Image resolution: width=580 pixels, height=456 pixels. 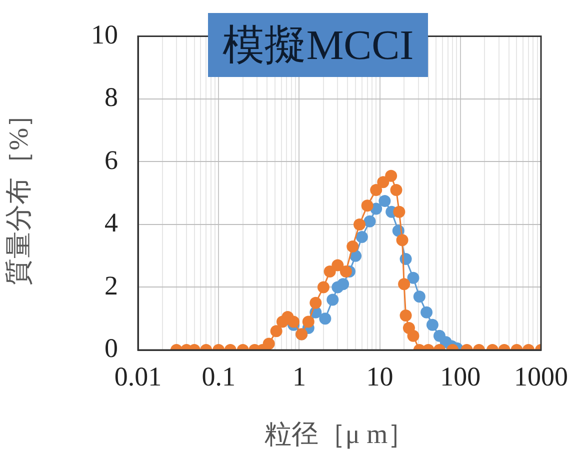 What do you see at coordinates (104, 34) in the screenshot?
I see `y-tick-label: 10` at bounding box center [104, 34].